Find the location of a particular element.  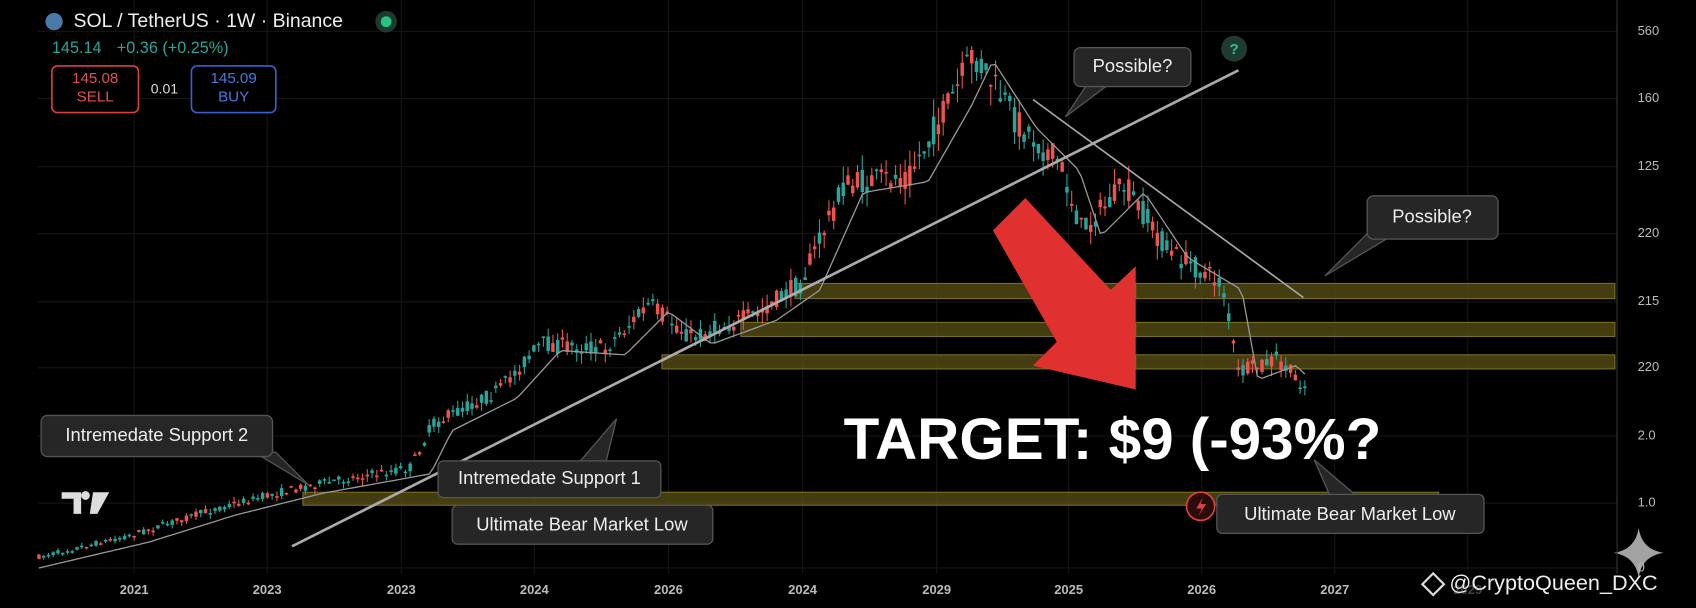

sell-button is located at coordinates (95, 89).